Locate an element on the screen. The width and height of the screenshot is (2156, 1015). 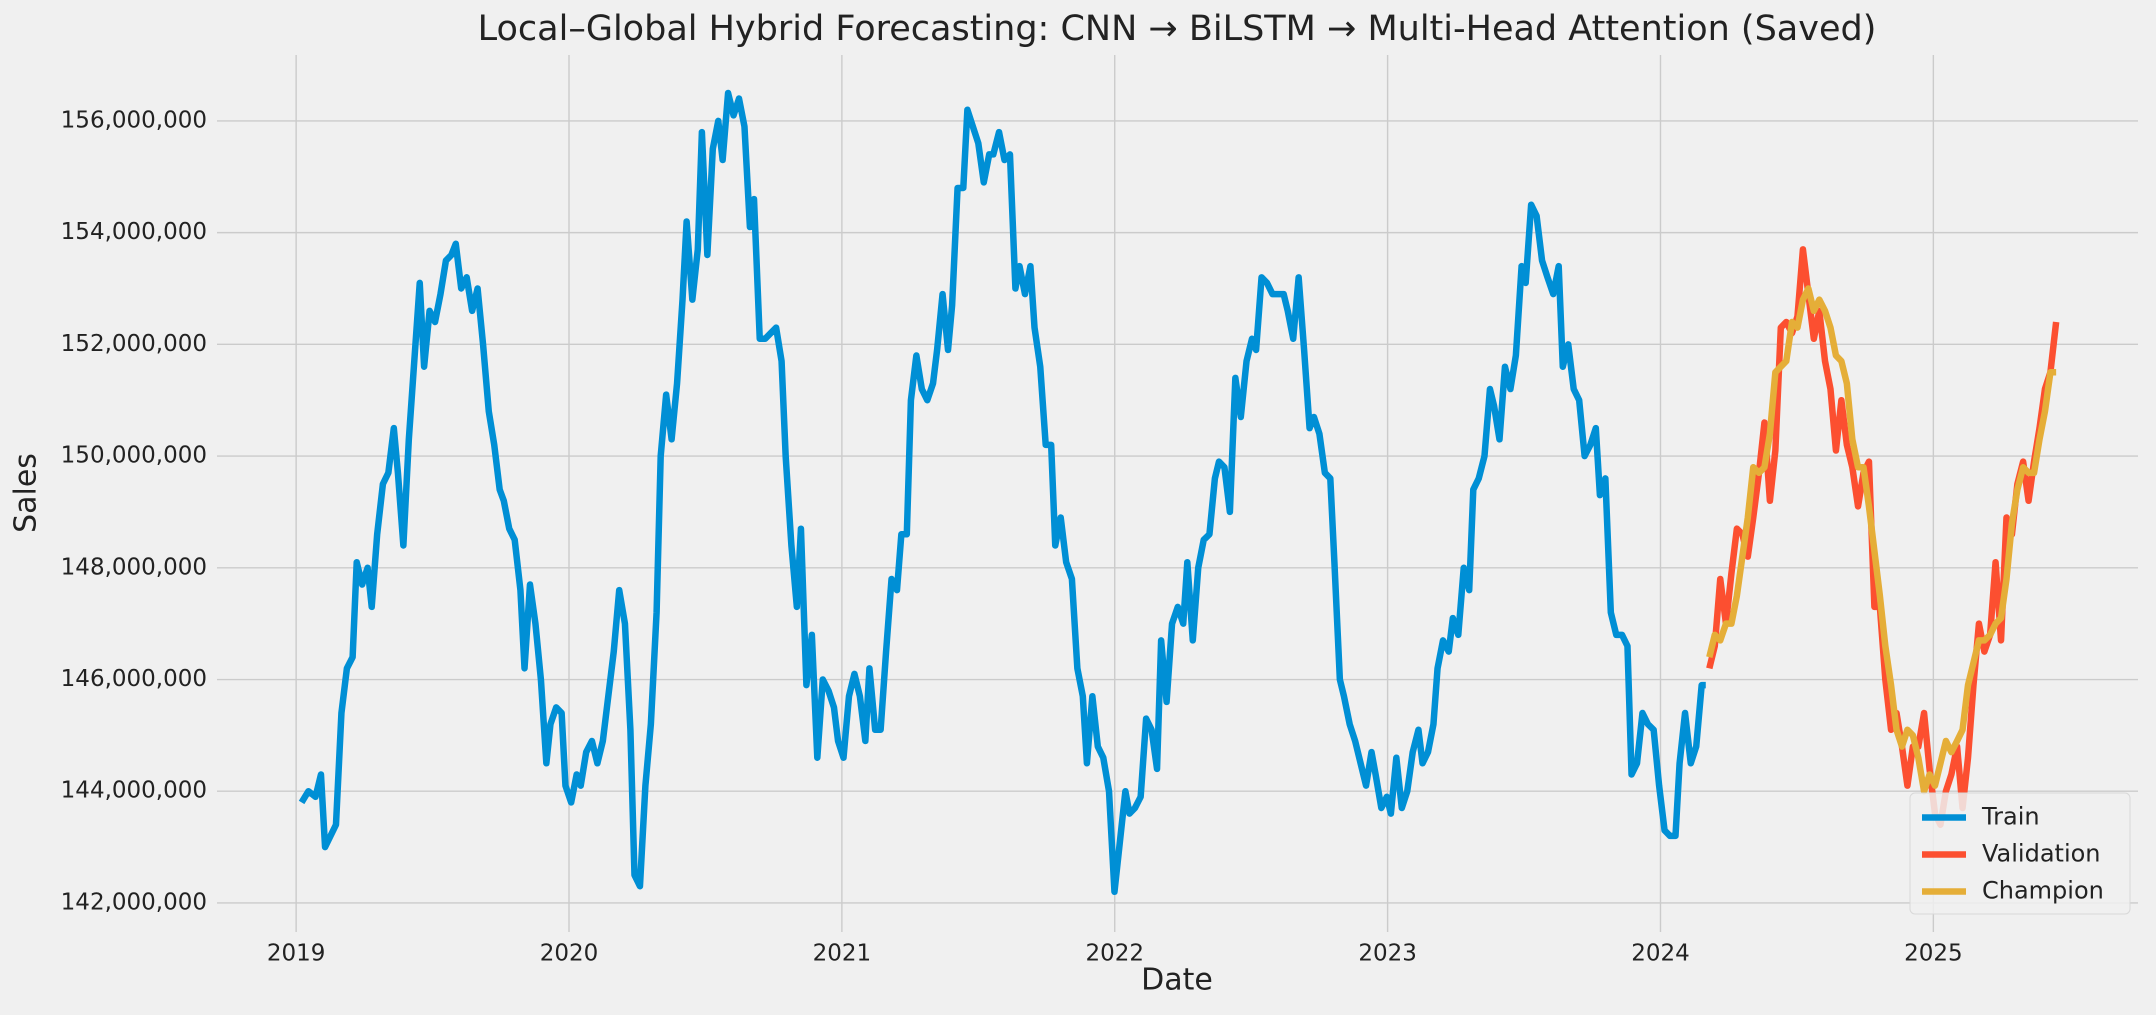
legend-label: Validation is located at coordinates (2041, 854).